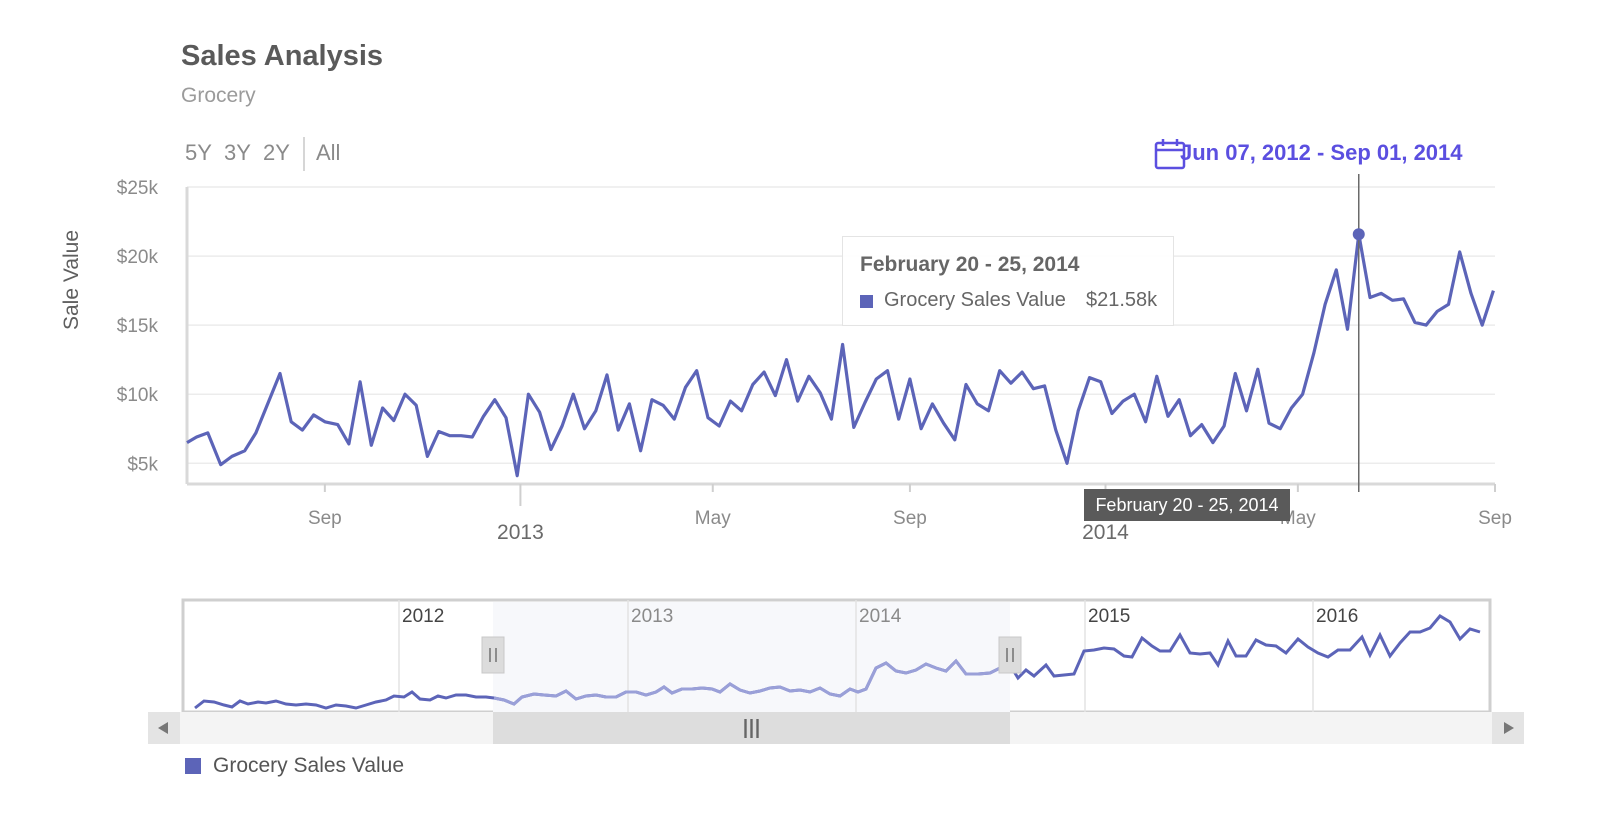 Image resolution: width=1600 pixels, height=829 pixels. I want to click on tooltip-series-name: Grocery Sales Value, so click(975, 300).